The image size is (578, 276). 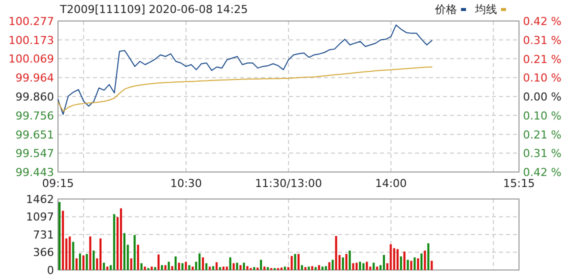 What do you see at coordinates (35, 153) in the screenshot?
I see `y-tick-label: 99.547` at bounding box center [35, 153].